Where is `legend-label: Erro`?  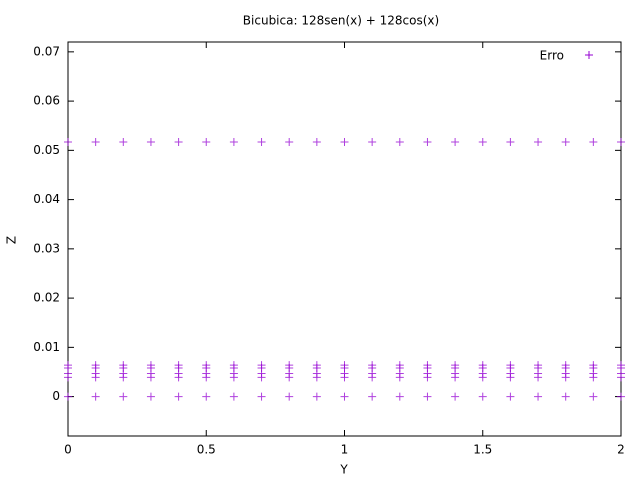
legend-label: Erro is located at coordinates (552, 56).